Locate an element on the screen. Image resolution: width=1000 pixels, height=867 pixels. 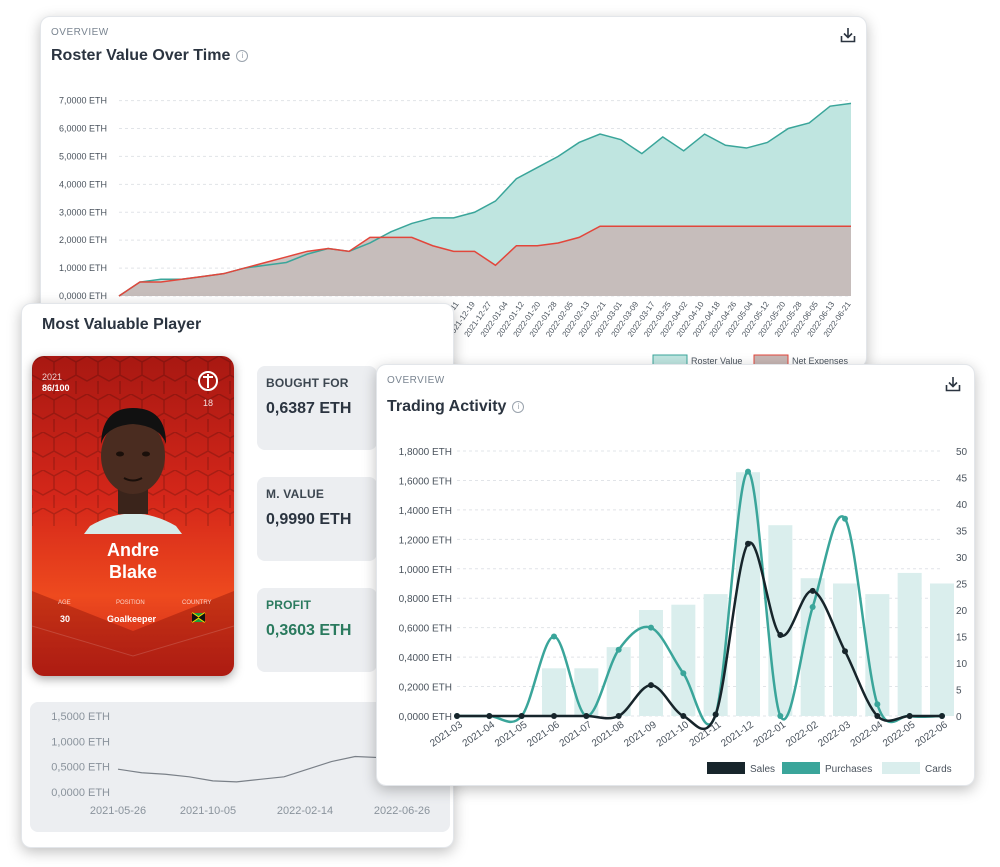
roster-ytick: 2,0000 ETH is located at coordinates (83, 240).